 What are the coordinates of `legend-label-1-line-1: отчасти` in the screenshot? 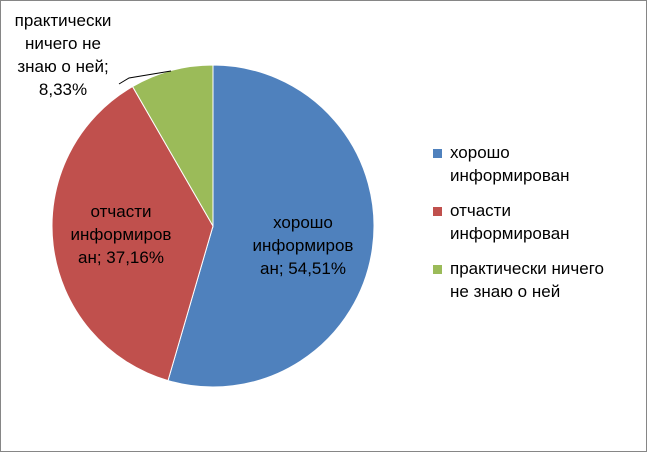 It's located at (480, 210).